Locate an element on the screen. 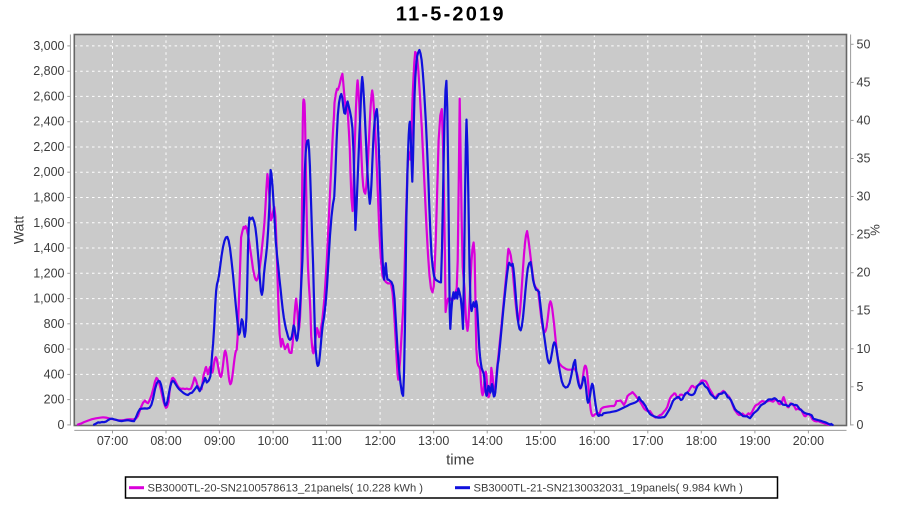 The width and height of the screenshot is (900, 505). svg-text: 800 is located at coordinates (54, 324).